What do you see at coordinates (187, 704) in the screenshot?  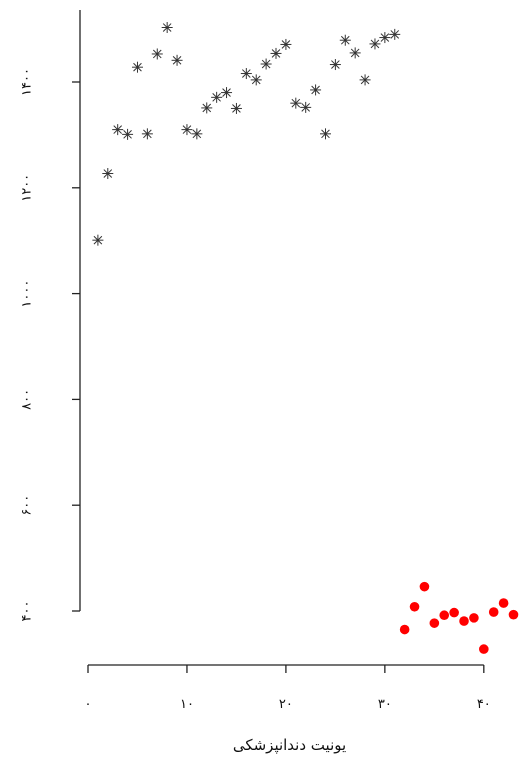 I see `x-tick-label: ۱۰` at bounding box center [187, 704].